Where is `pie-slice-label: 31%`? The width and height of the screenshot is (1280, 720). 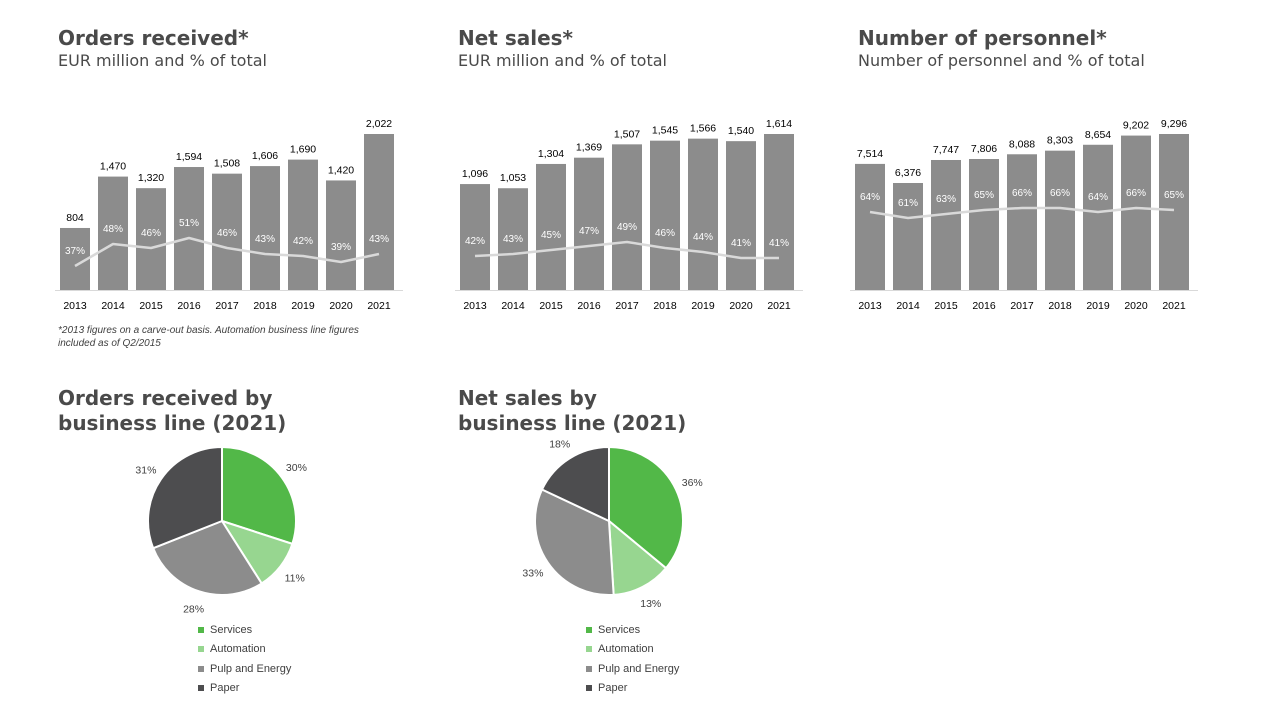 pie-slice-label: 31% is located at coordinates (145, 470).